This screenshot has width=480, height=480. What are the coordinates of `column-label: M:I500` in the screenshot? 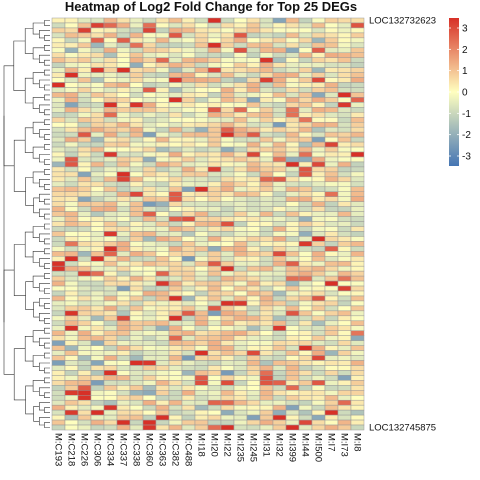 It's located at (318, 447).